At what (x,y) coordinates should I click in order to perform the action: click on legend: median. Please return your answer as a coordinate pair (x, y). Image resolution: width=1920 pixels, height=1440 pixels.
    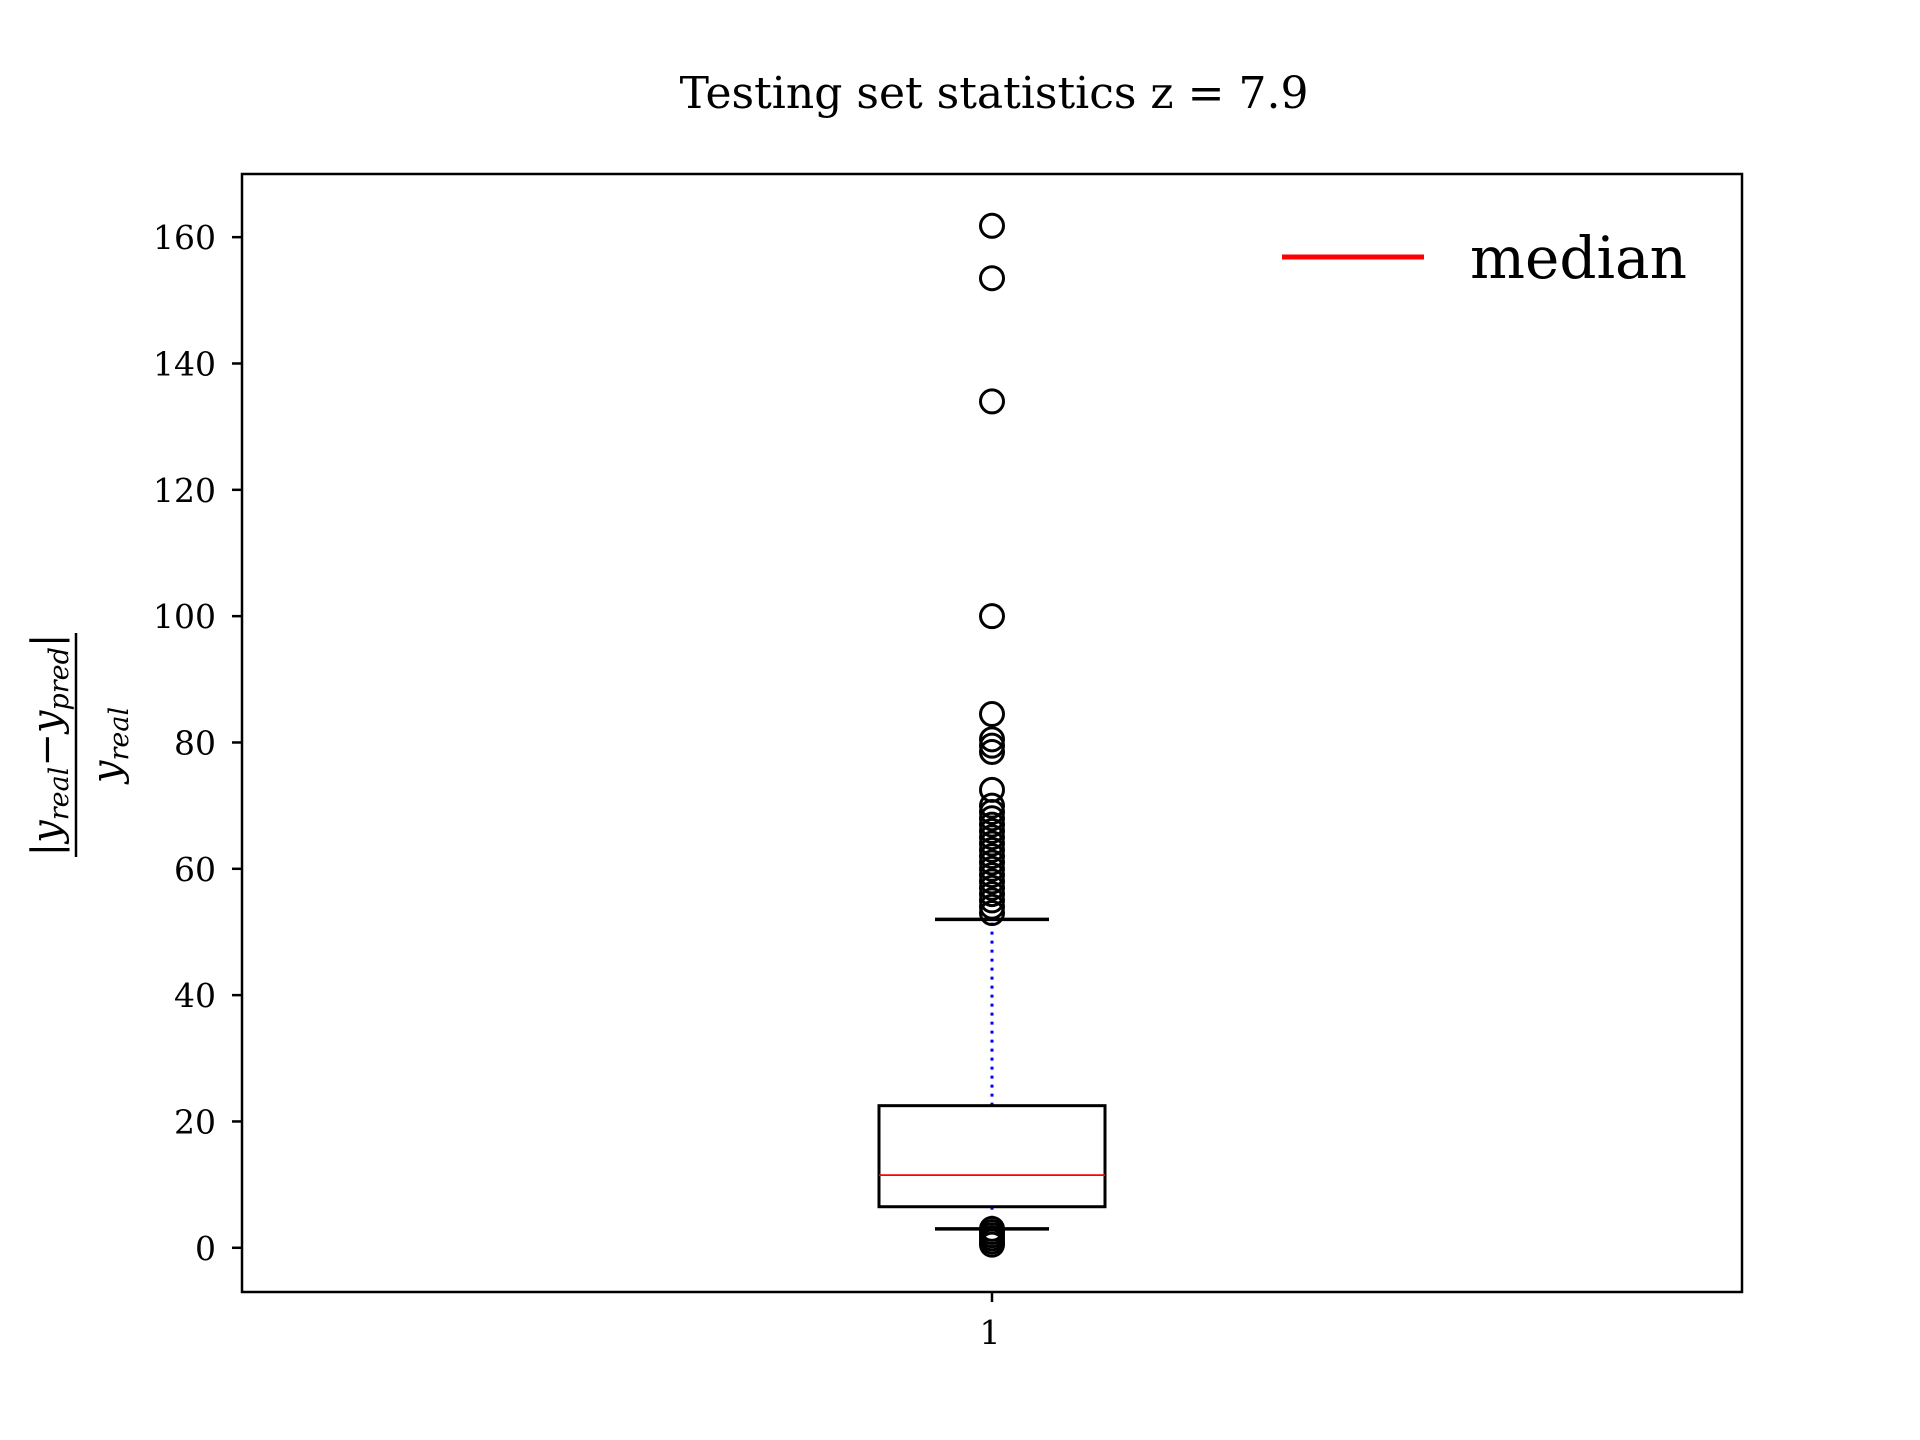
    Looking at the image, I should click on (1484, 258).